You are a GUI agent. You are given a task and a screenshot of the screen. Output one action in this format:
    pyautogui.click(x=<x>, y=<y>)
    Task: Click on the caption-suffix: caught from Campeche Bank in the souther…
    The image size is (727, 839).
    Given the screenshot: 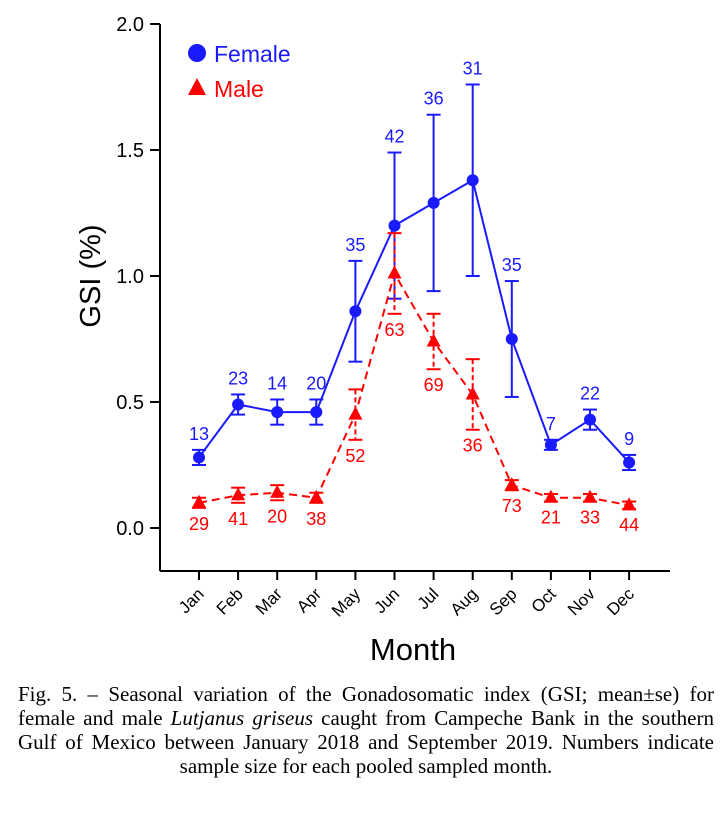 What is the action you would take?
    pyautogui.click(x=366, y=742)
    